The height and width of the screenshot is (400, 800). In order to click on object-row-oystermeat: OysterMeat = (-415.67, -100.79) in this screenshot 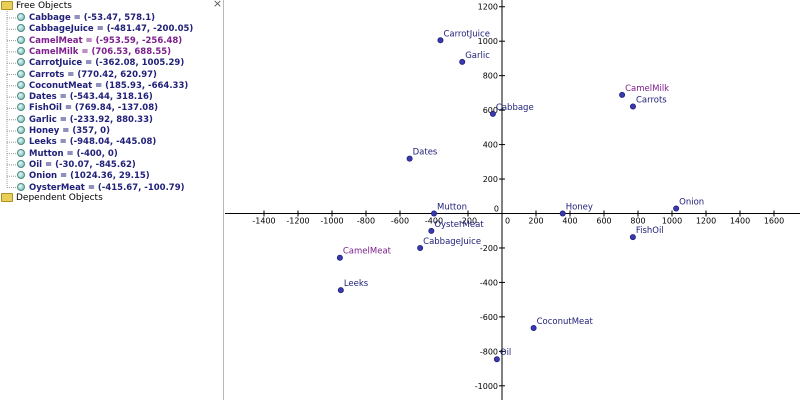, I will do `click(101, 188)`.